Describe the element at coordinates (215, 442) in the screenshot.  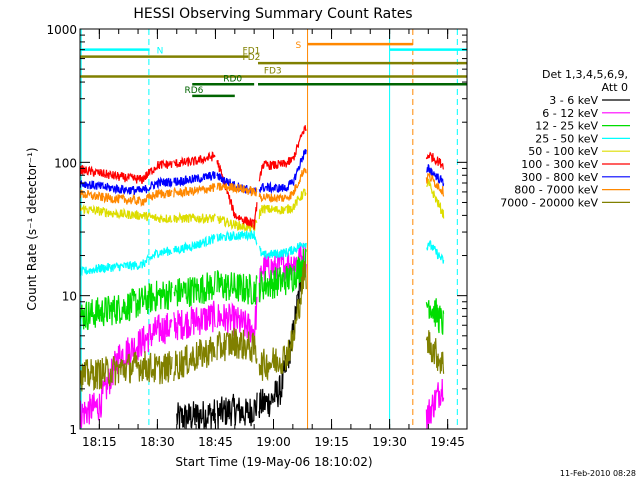
I see `x-tick-label-2: 18:45` at that location.